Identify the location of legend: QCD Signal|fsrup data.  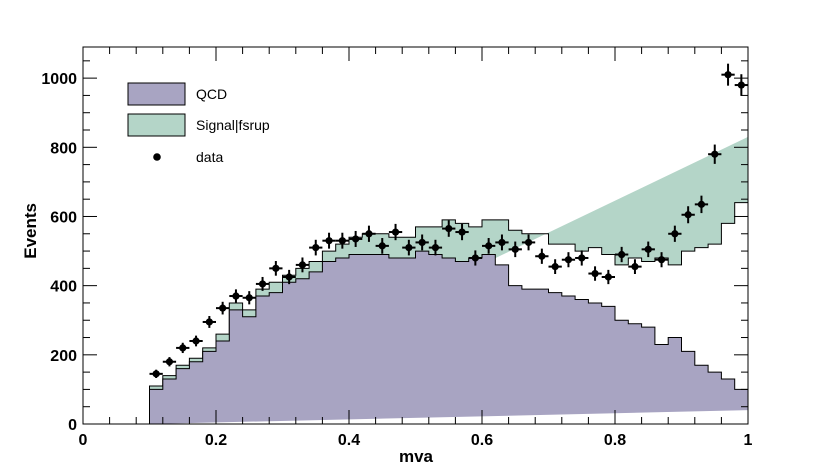
(198, 123).